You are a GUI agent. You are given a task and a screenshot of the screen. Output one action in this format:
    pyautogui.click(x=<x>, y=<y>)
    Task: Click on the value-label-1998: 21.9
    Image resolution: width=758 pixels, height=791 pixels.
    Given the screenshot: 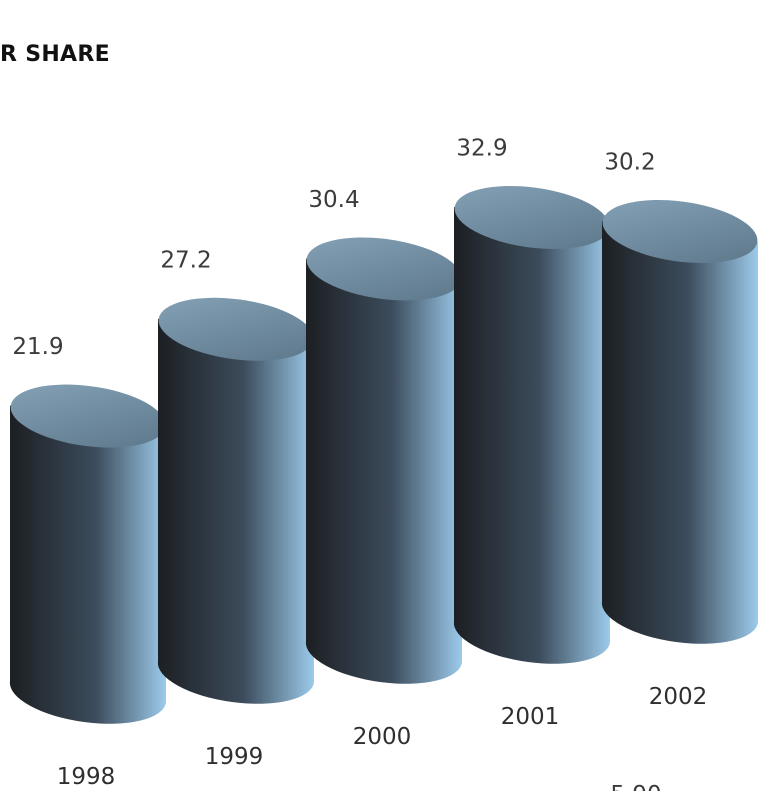 What is the action you would take?
    pyautogui.click(x=37, y=347)
    